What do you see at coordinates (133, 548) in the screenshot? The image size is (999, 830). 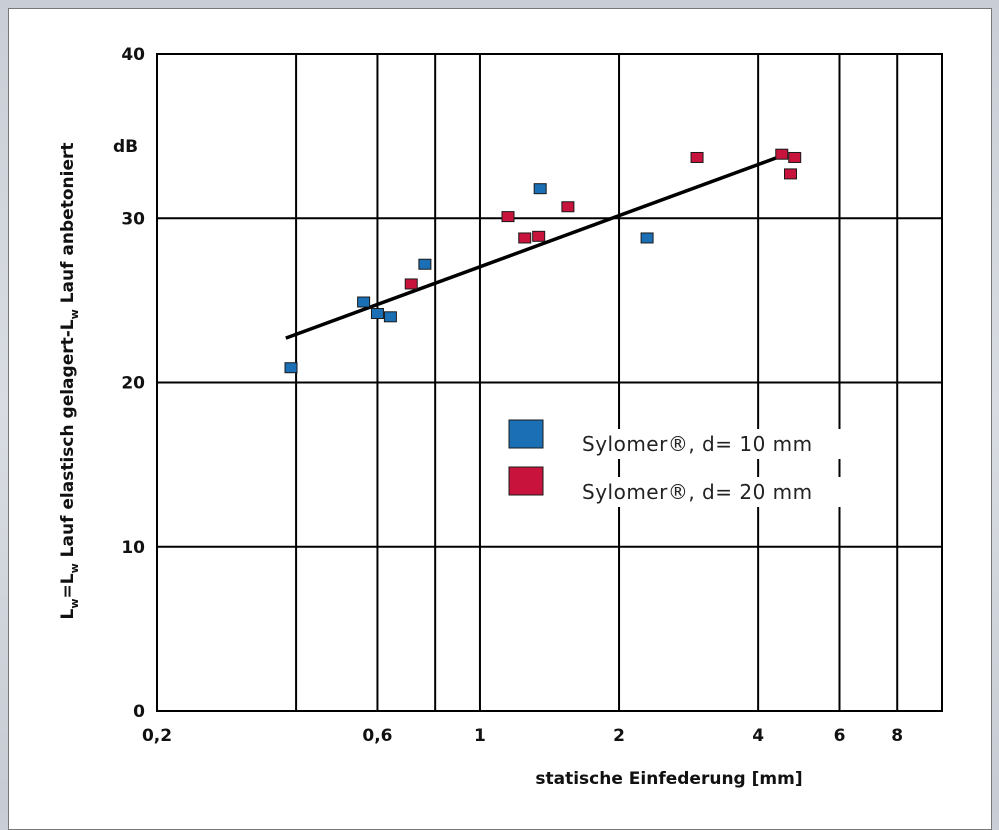 I see `y-tick-label: 10` at bounding box center [133, 548].